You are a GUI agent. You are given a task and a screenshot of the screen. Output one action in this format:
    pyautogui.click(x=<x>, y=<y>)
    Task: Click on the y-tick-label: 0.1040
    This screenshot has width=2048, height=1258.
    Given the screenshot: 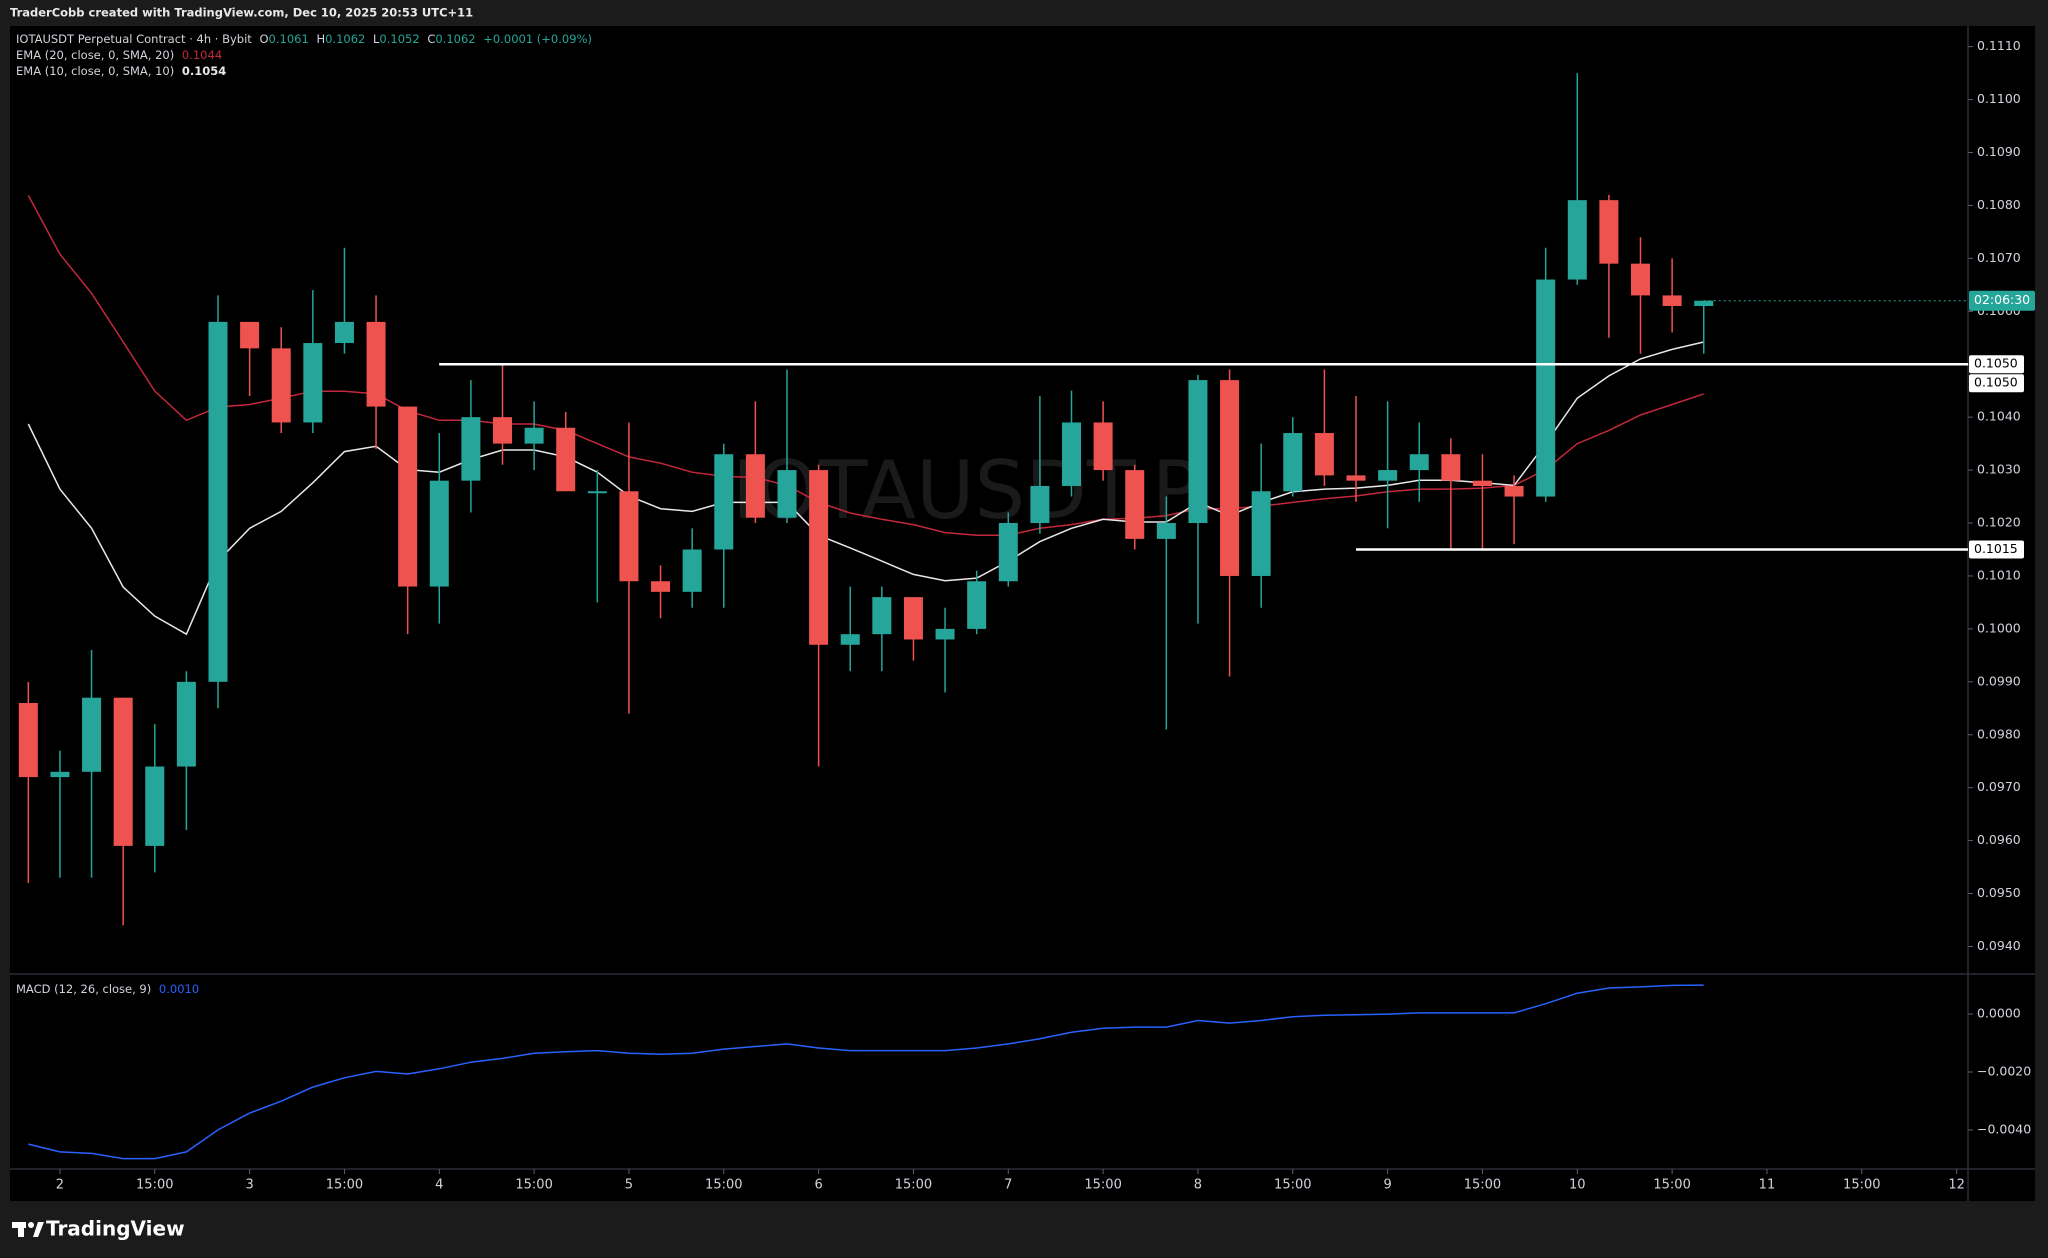 What is the action you would take?
    pyautogui.click(x=1999, y=416)
    